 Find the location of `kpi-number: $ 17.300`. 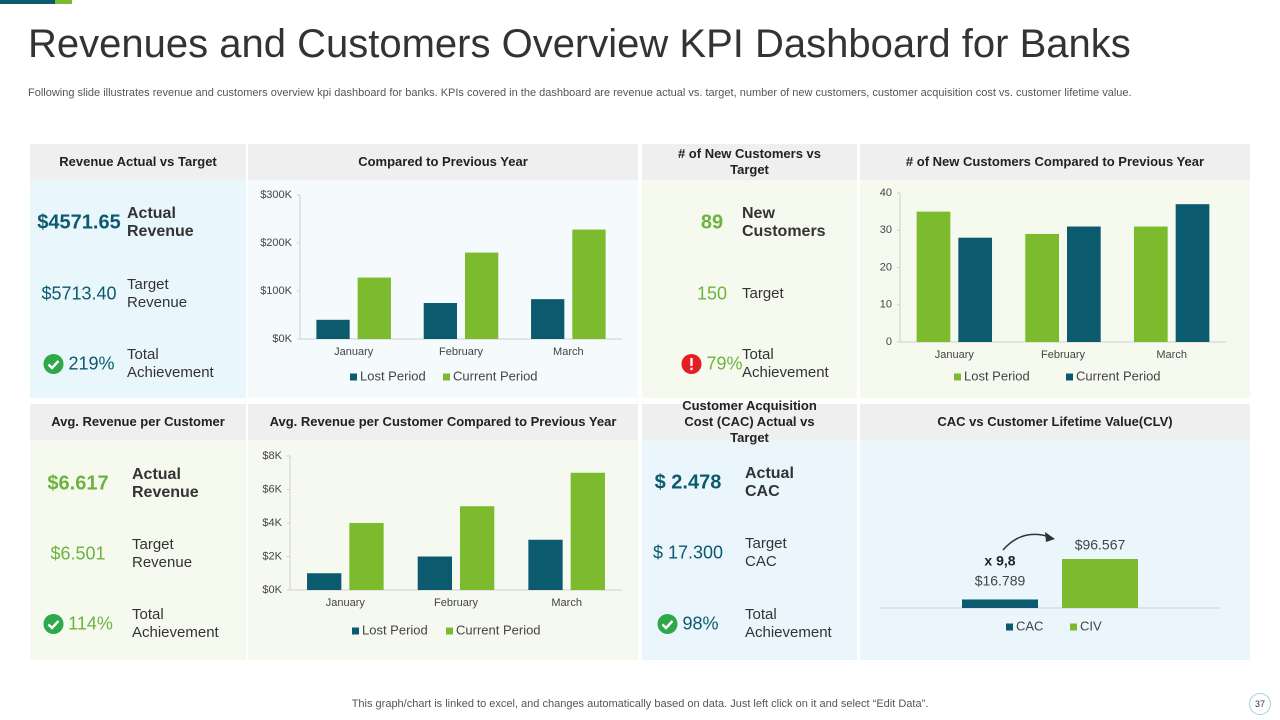

kpi-number: $ 17.300 is located at coordinates (688, 552).